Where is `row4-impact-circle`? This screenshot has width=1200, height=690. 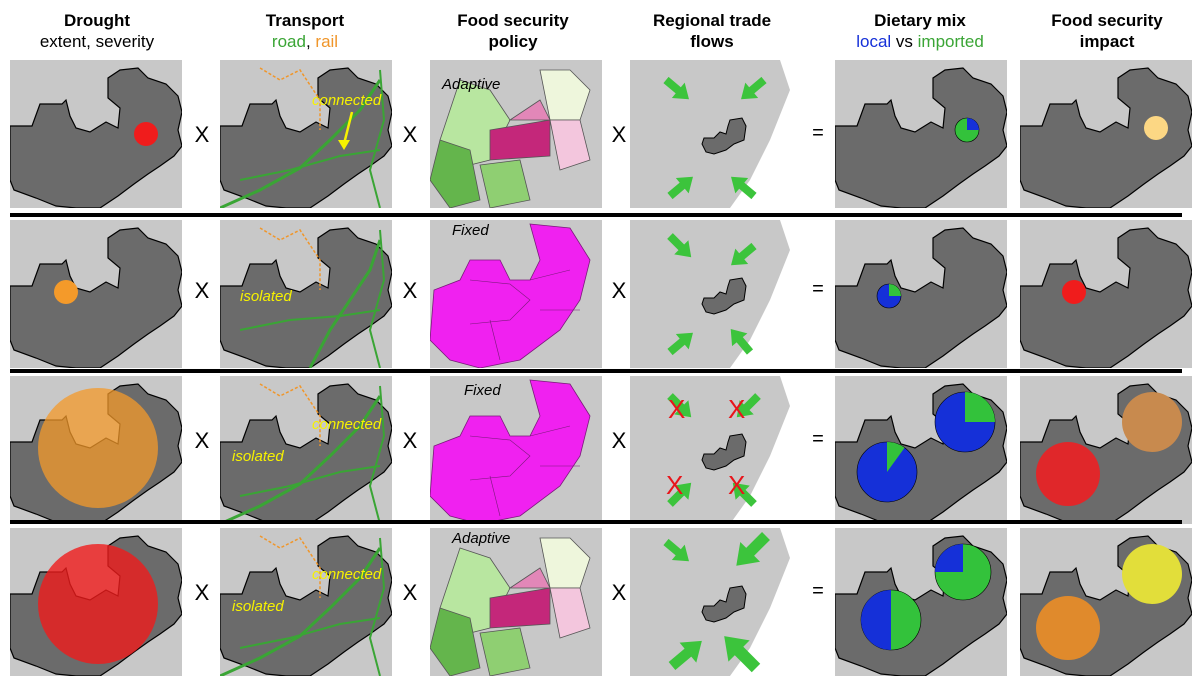
row4-impact-circle is located at coordinates (1068, 628).